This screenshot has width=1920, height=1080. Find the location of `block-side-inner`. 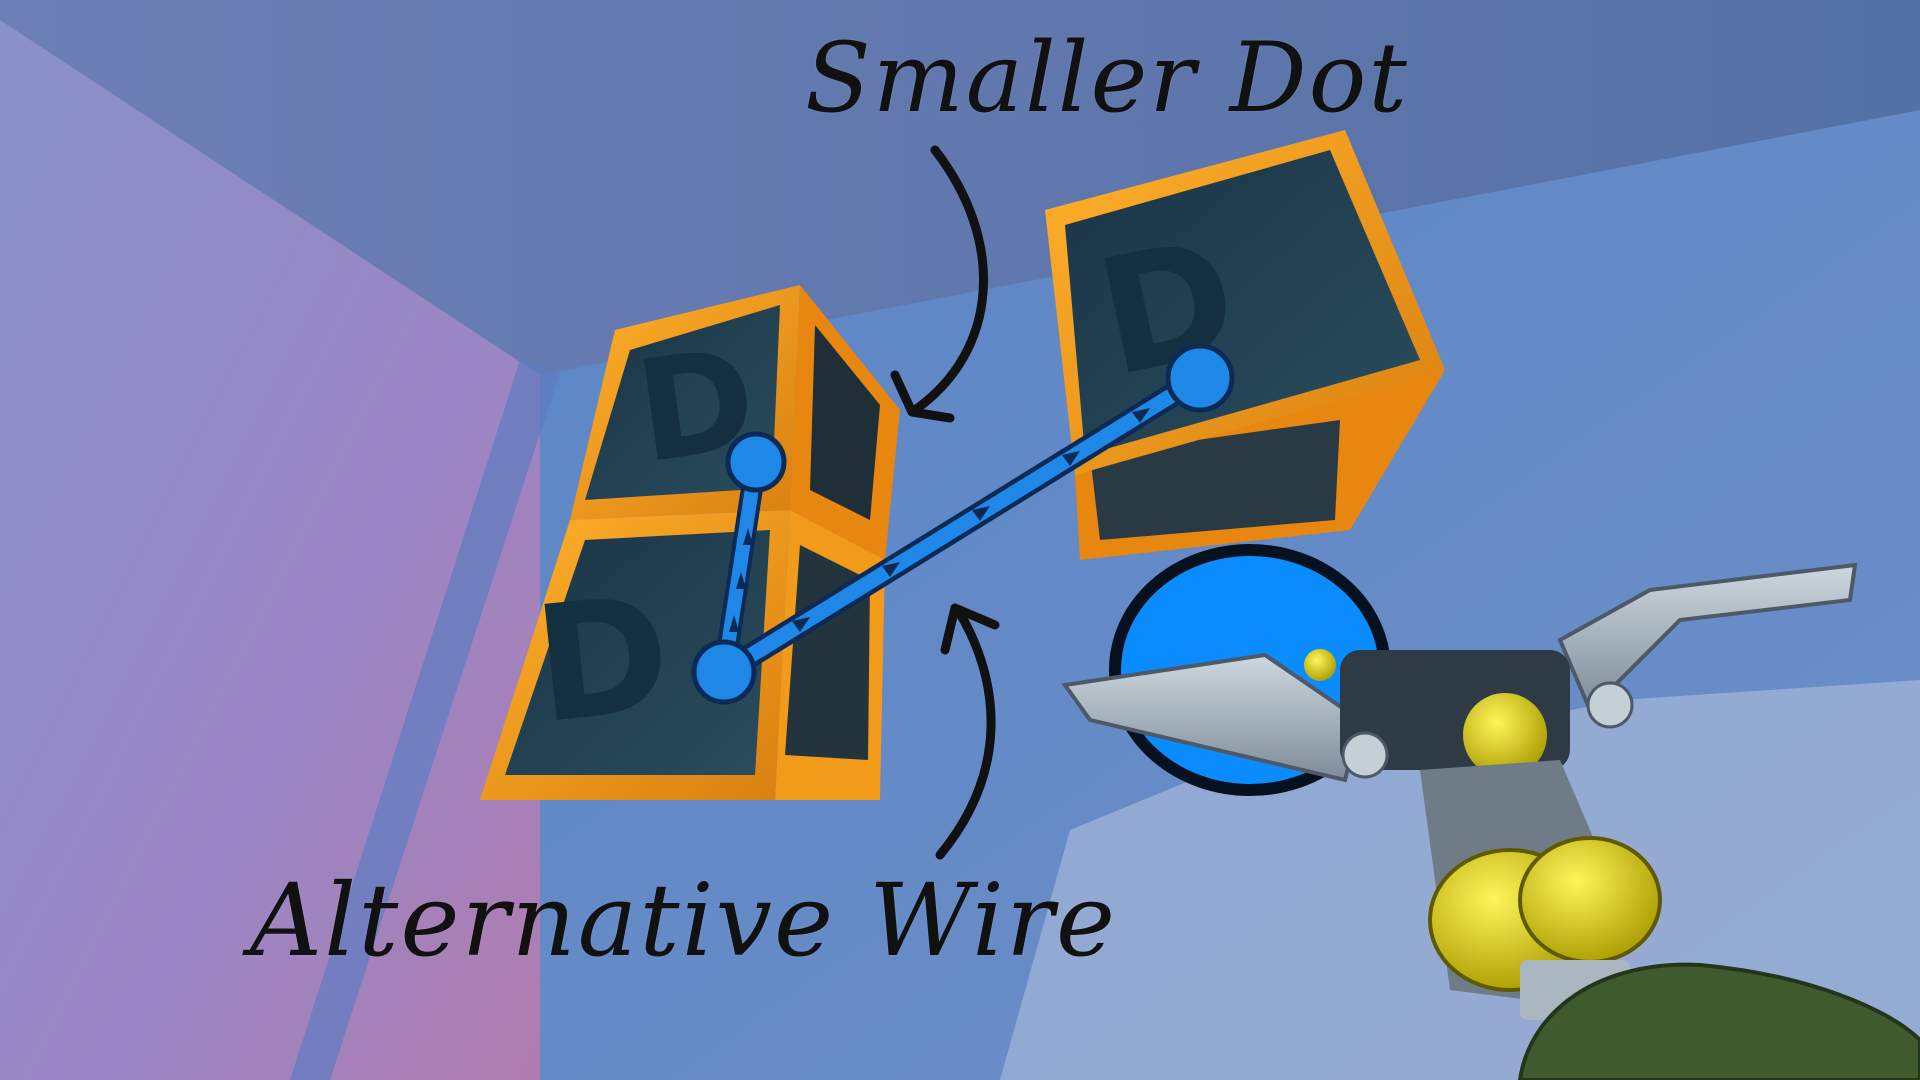

block-side-inner is located at coordinates (845, 422).